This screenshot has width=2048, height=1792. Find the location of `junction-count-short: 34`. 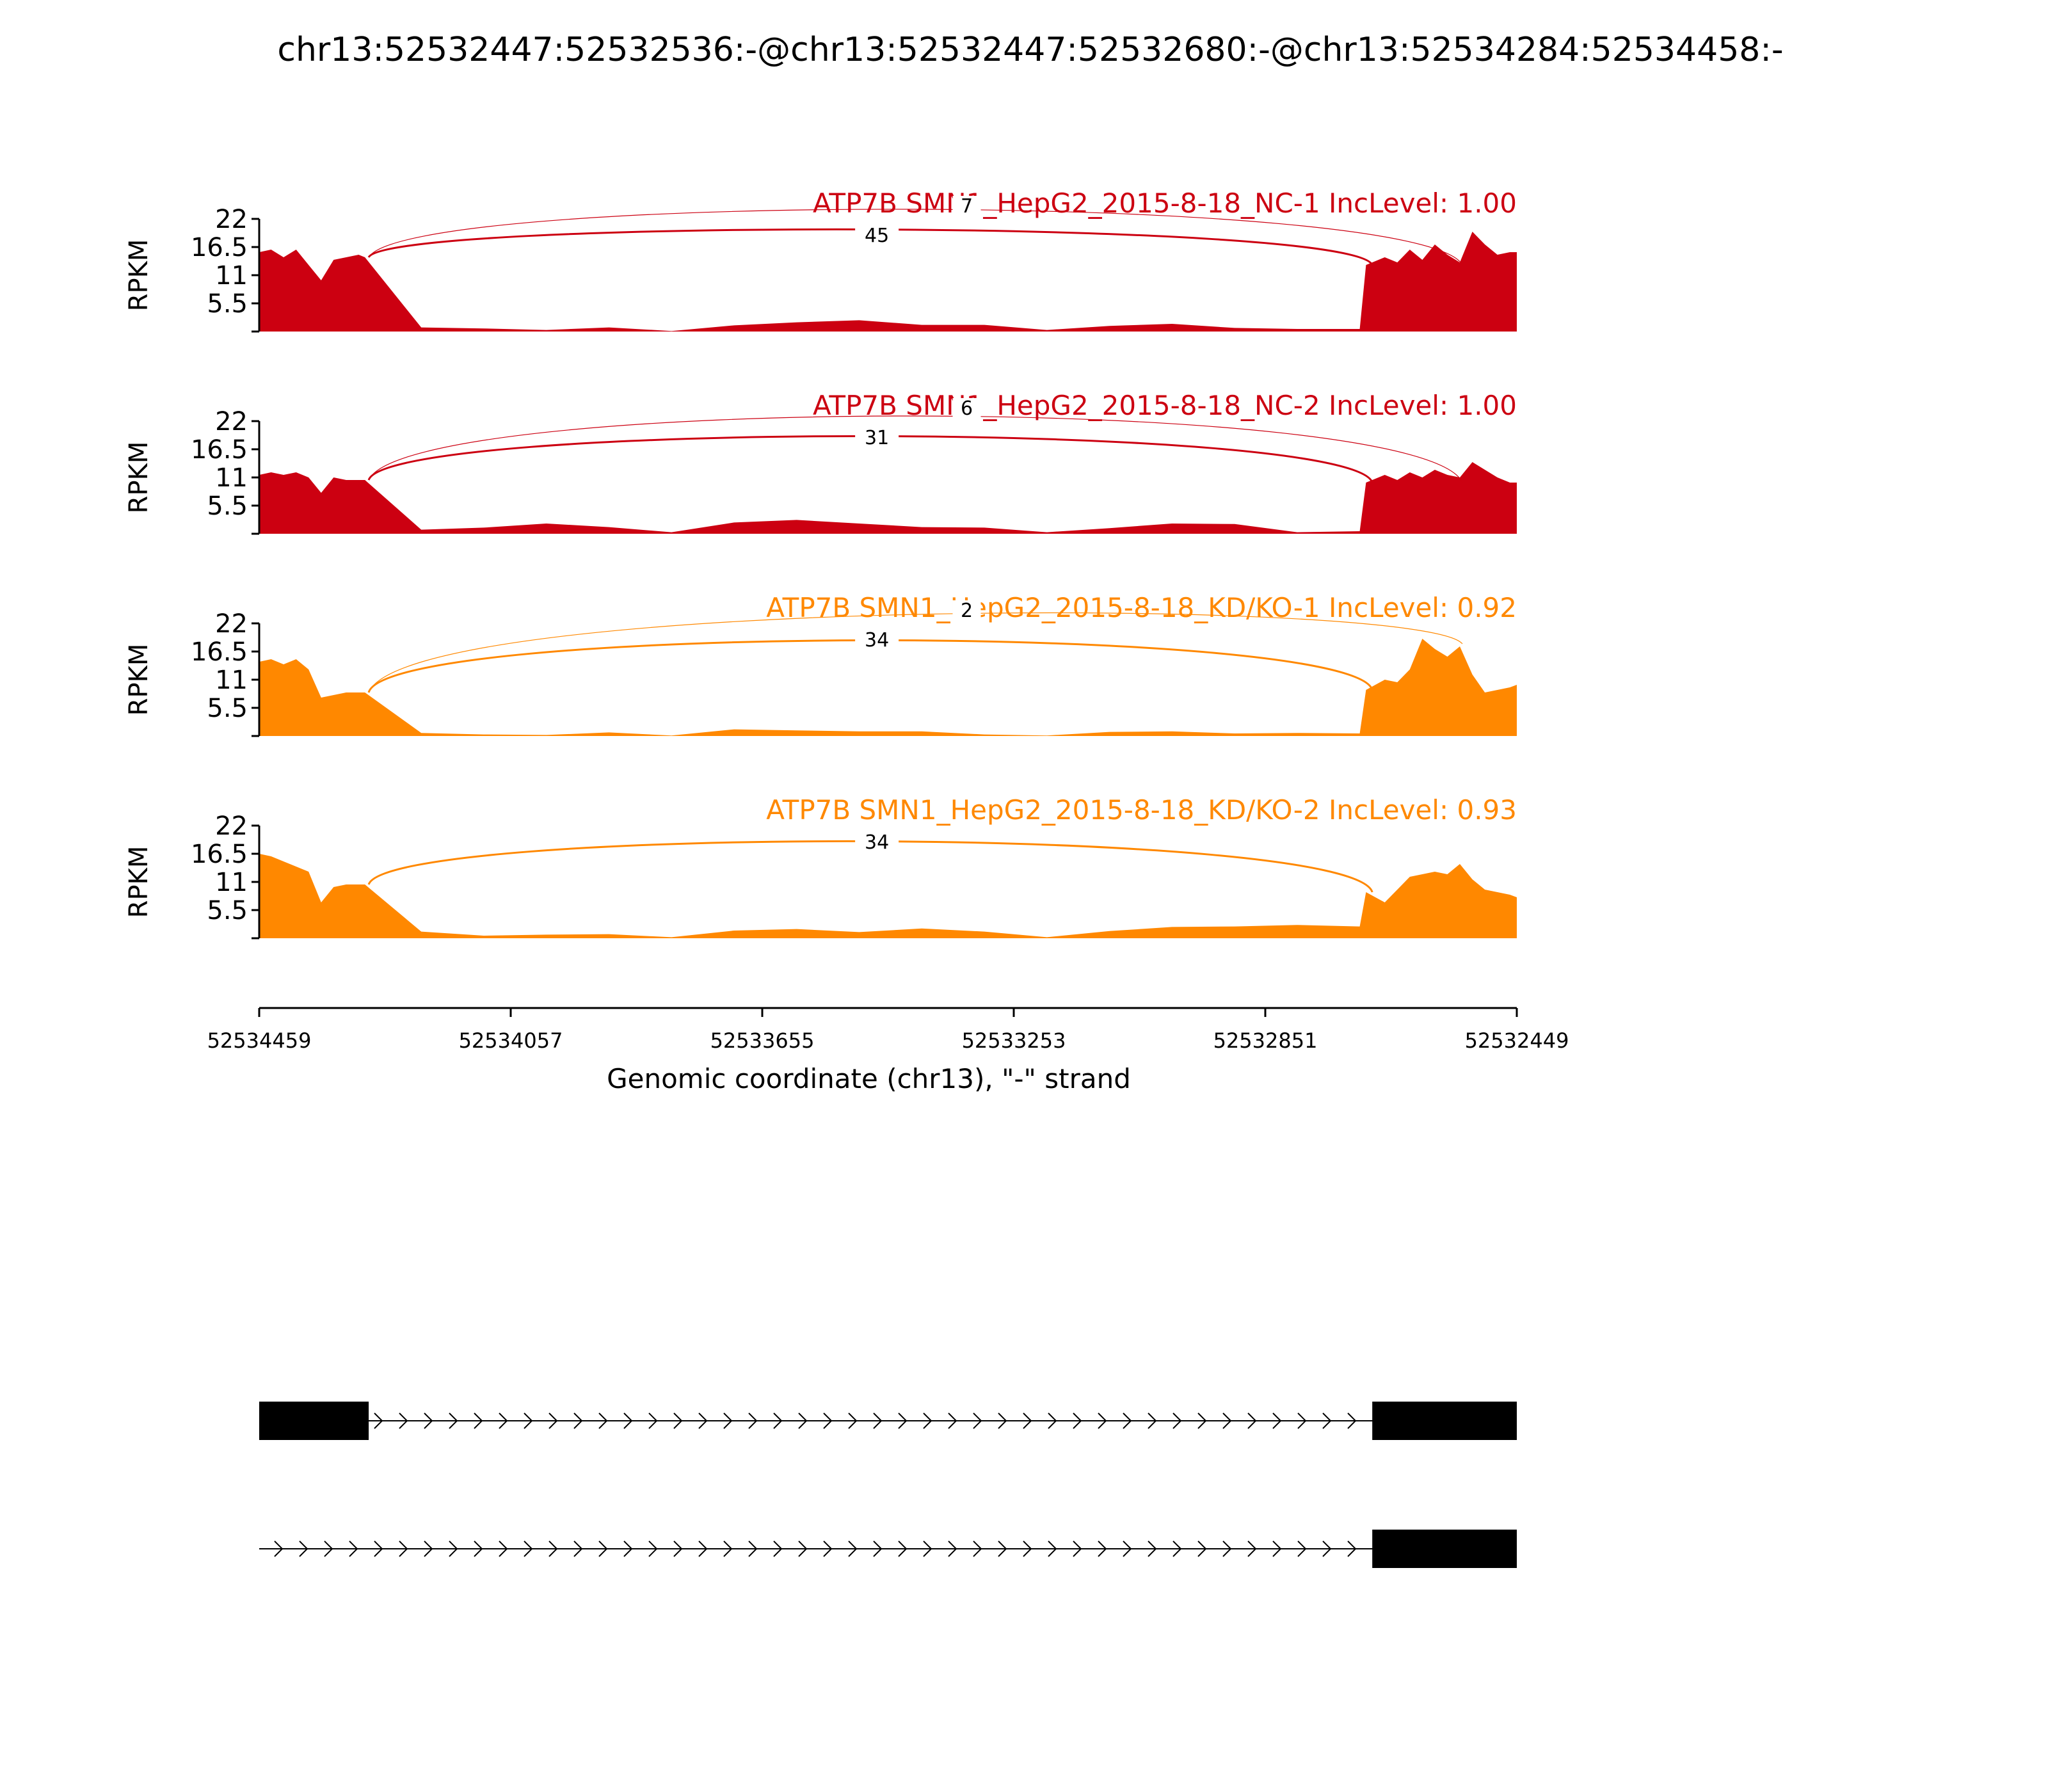

junction-count-short: 34 is located at coordinates (877, 640).